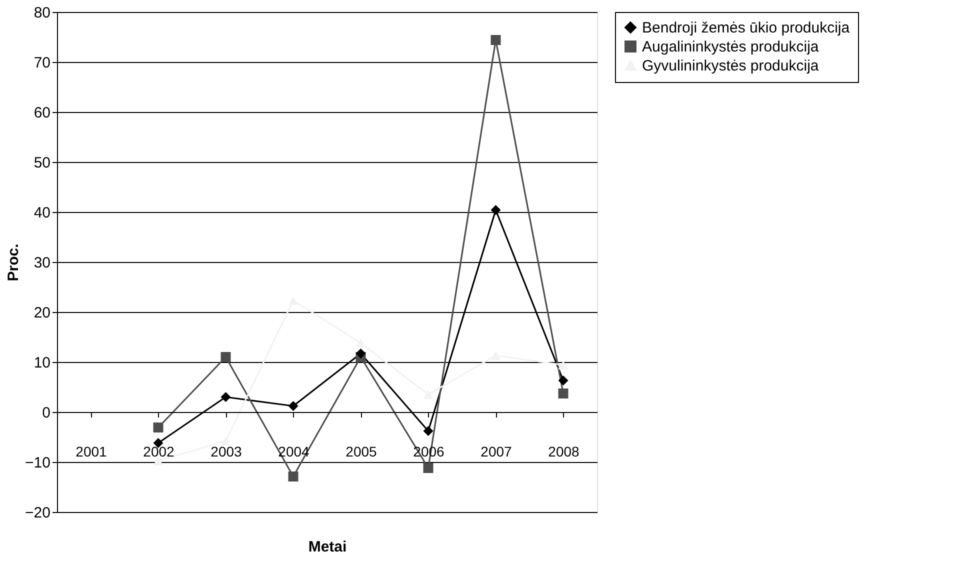  I want to click on y-tick-label: 40, so click(42, 213).